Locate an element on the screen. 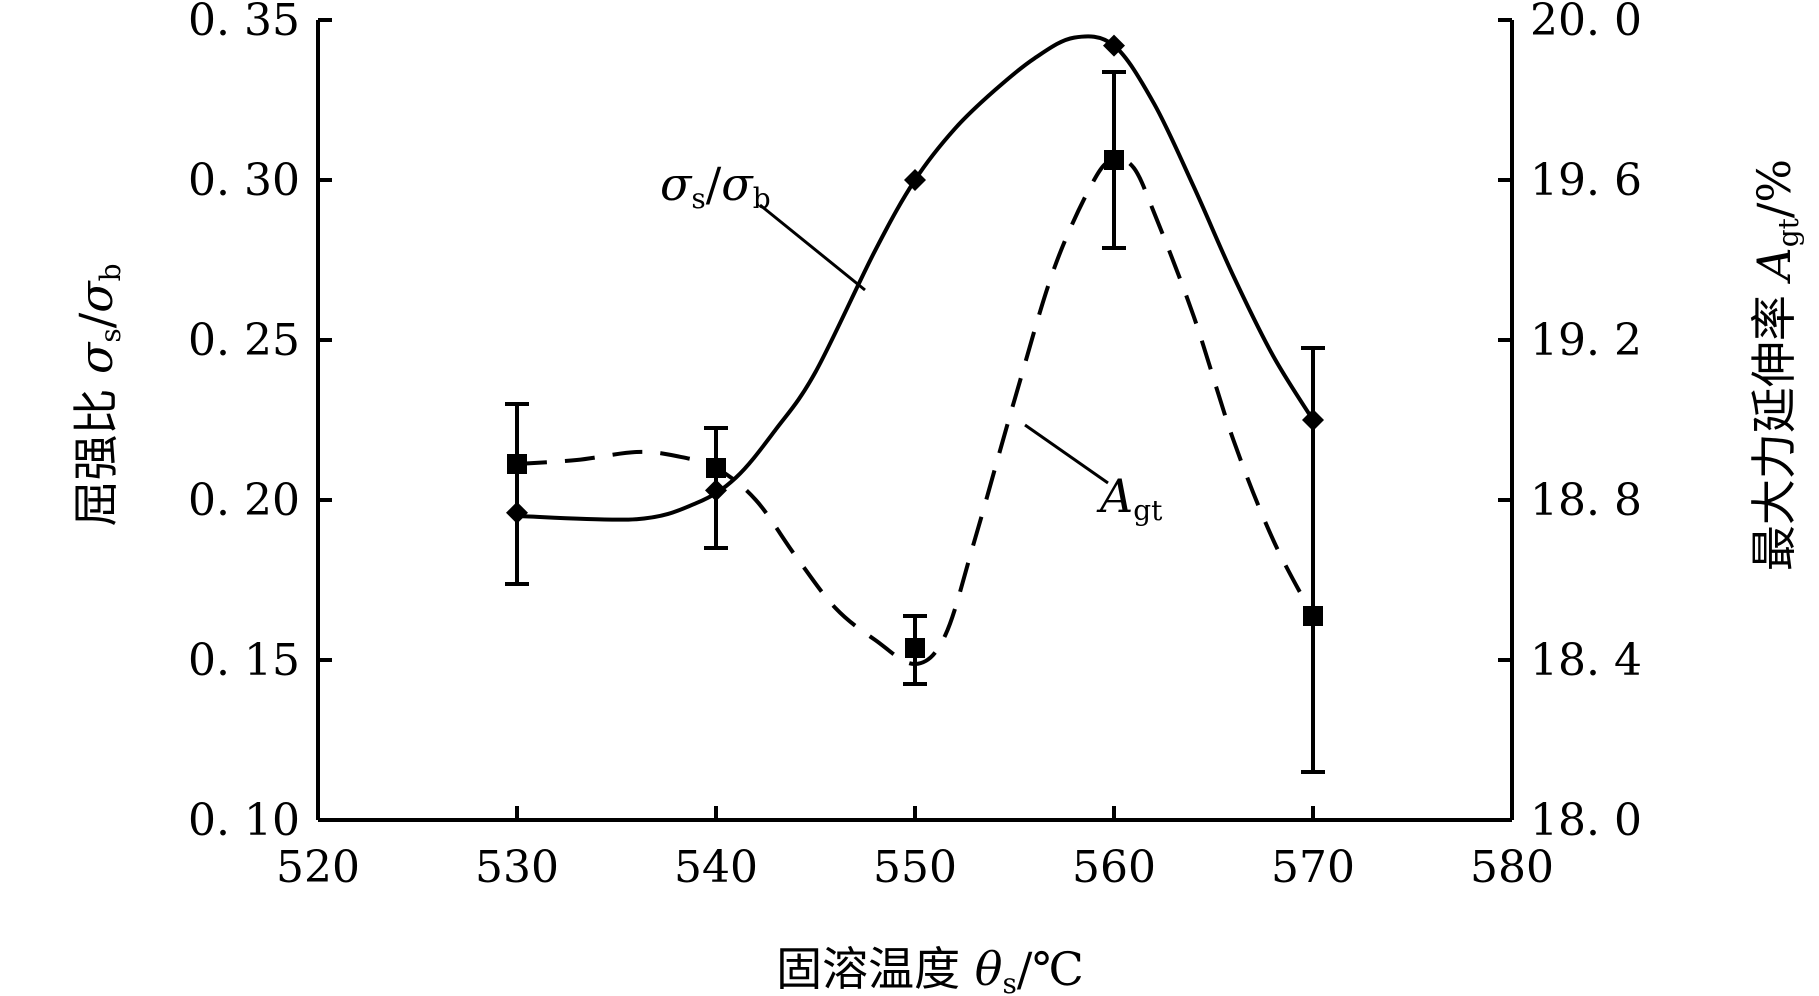  sigma-annotation-leader is located at coordinates (812, 247).